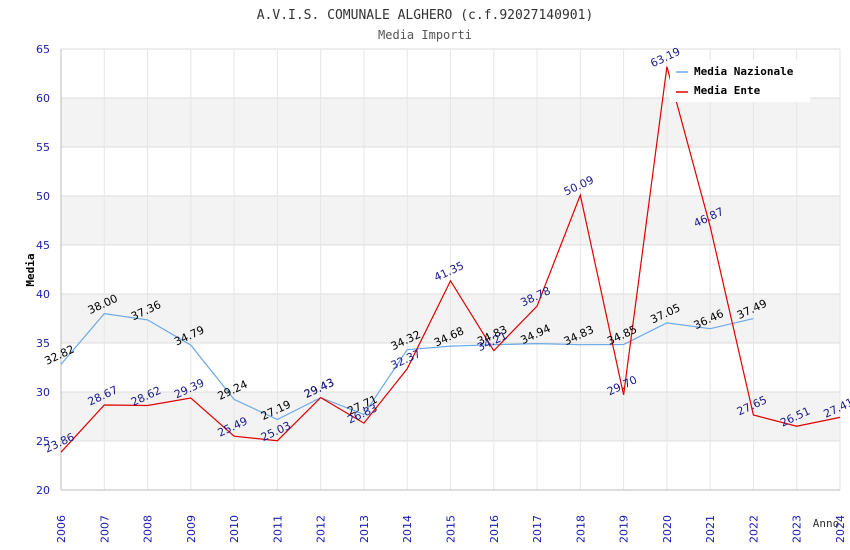  I want to click on legend-box, so click(740, 81).